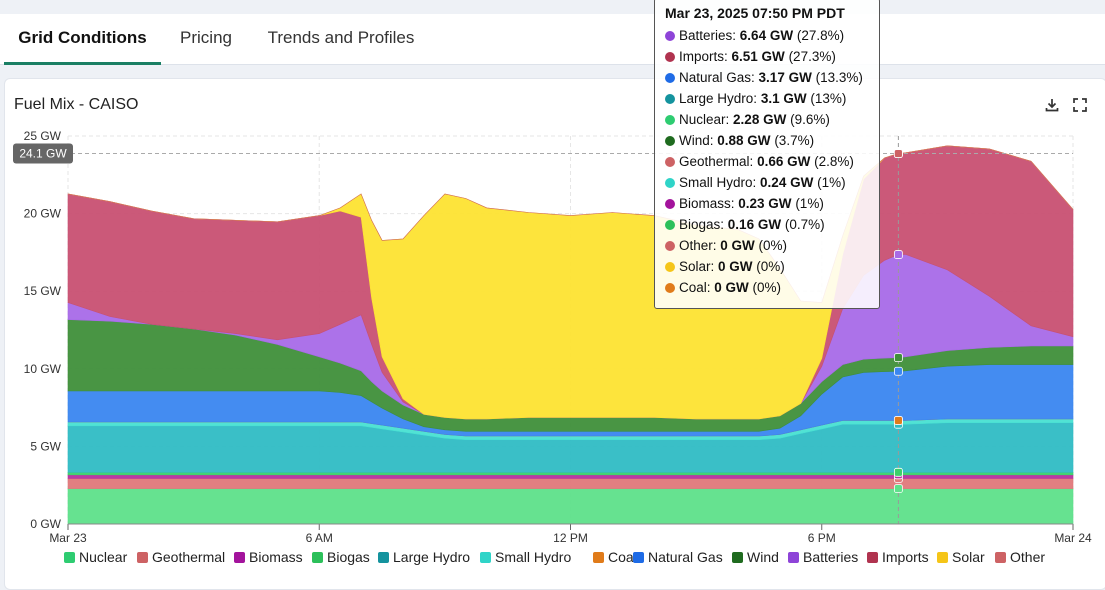 This screenshot has height=590, width=1105. I want to click on tooltip-row: Solar: 0 GW (0%), so click(772, 266).